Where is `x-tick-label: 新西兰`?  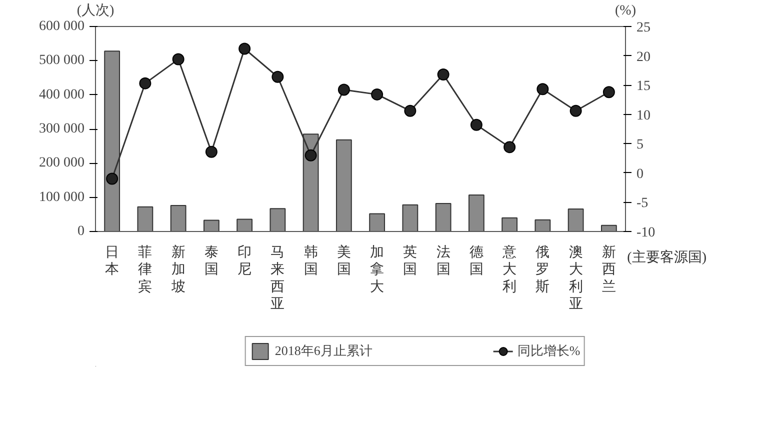 x-tick-label: 新西兰 is located at coordinates (609, 269).